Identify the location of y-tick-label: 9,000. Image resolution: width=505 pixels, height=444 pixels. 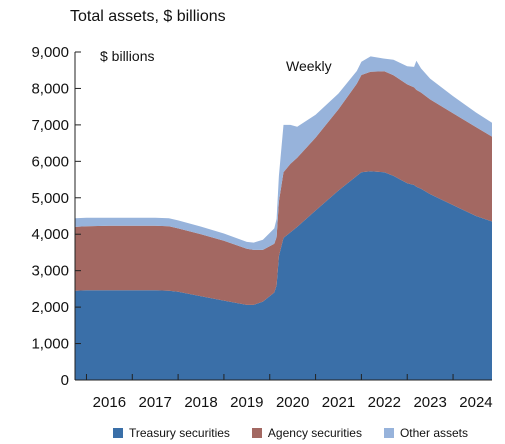
(50, 52).